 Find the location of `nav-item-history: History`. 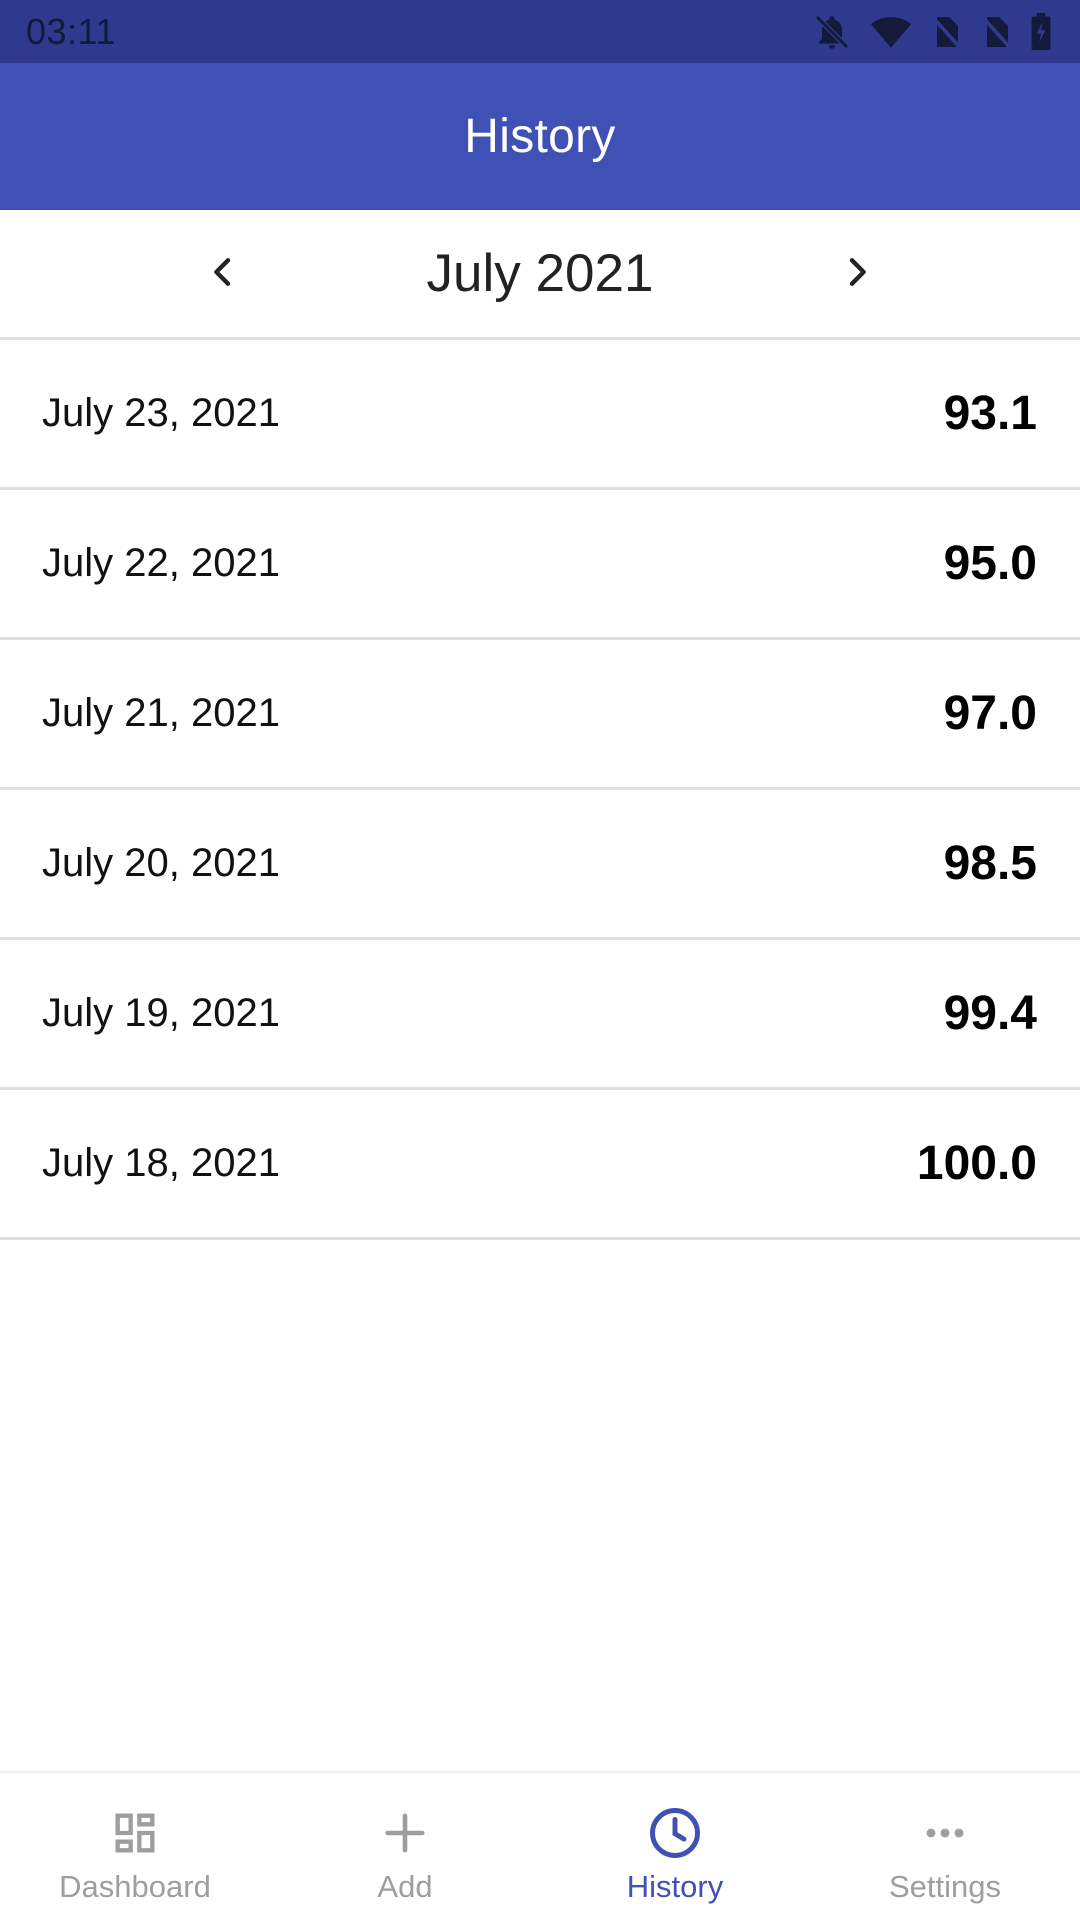

nav-item-history: History is located at coordinates (675, 1846).